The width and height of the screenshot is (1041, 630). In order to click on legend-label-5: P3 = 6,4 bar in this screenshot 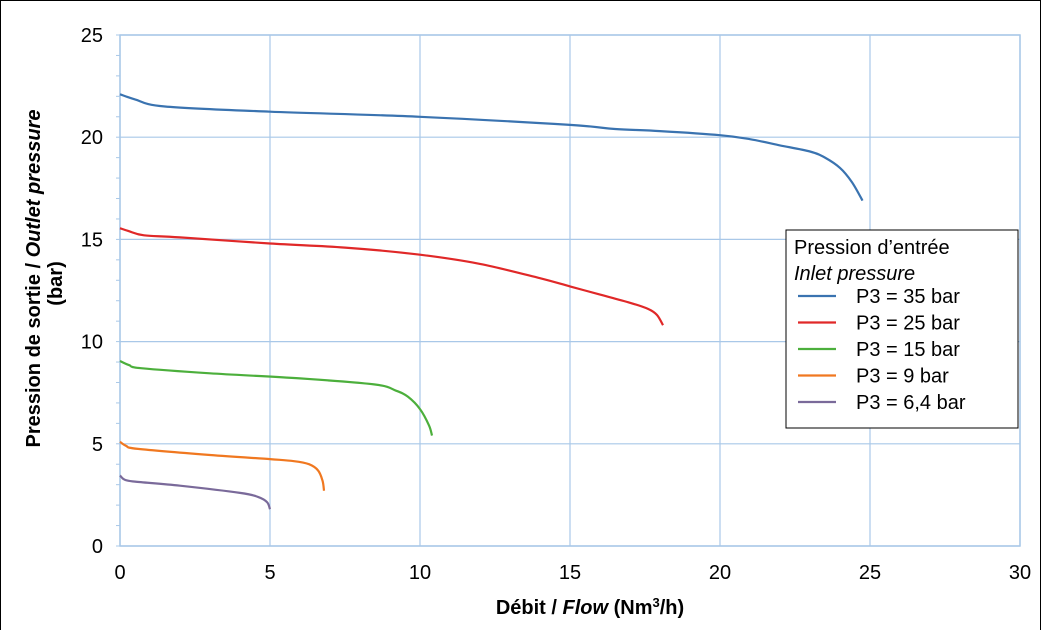, I will do `click(911, 403)`.